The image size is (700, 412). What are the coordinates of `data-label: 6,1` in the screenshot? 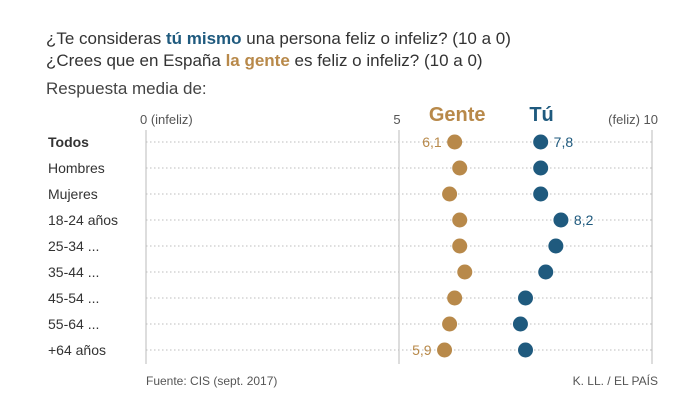 It's located at (432, 142).